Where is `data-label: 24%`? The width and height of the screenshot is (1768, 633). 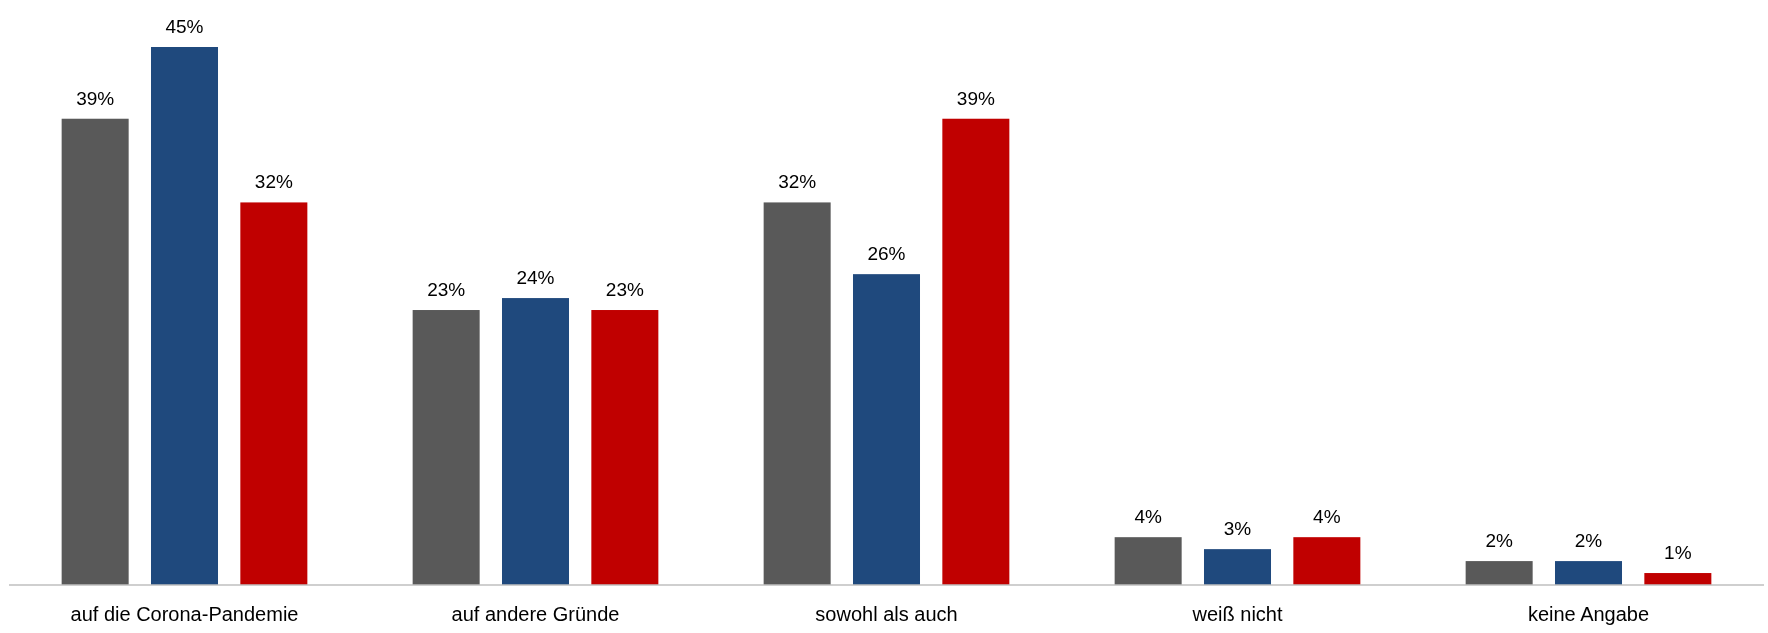
data-label: 24% is located at coordinates (535, 278).